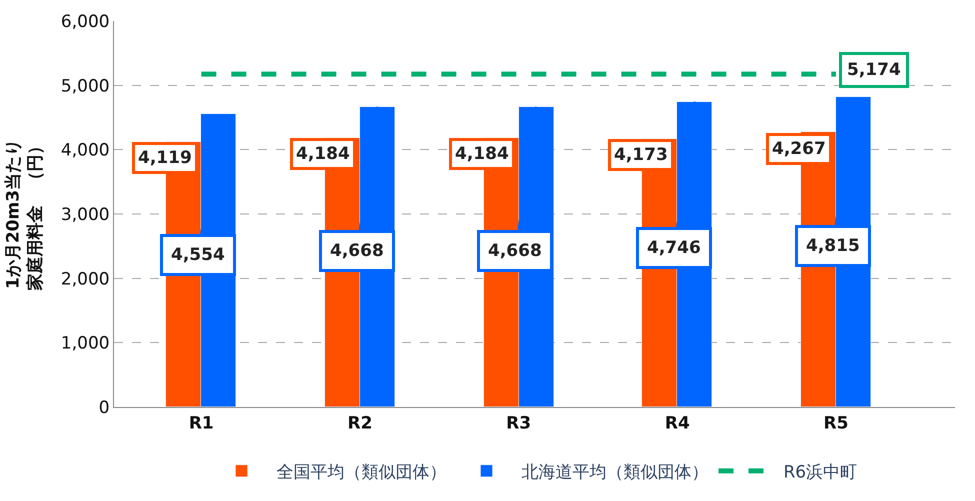  Describe the element at coordinates (821, 472) in the screenshot. I see `legend-label: R6浜中町` at that location.